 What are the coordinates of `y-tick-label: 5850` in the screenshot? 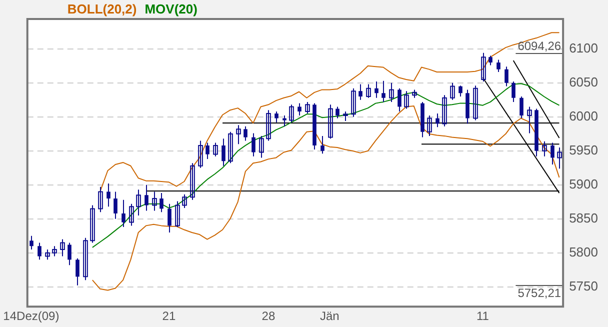 It's located at (583, 218).